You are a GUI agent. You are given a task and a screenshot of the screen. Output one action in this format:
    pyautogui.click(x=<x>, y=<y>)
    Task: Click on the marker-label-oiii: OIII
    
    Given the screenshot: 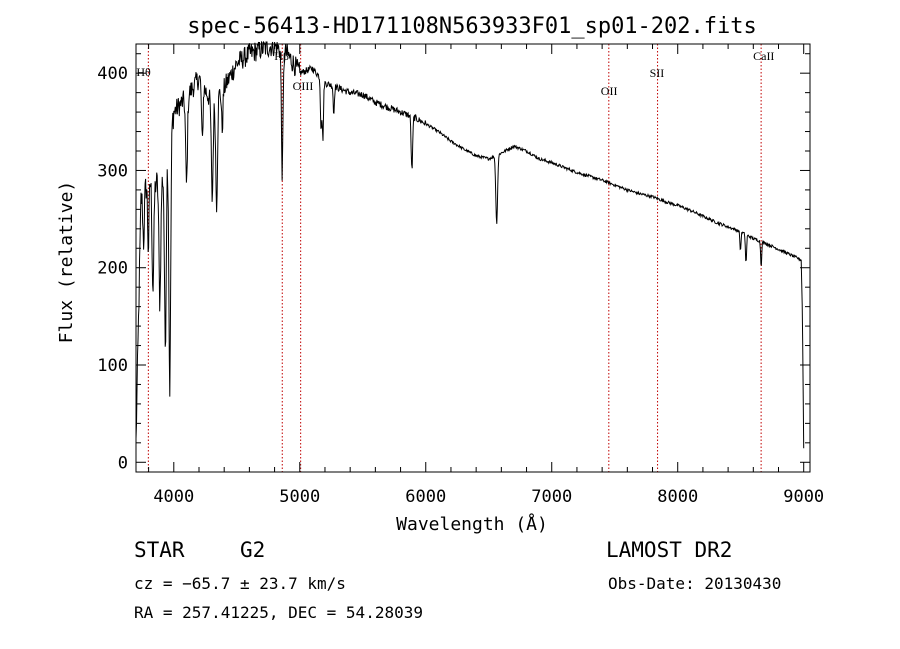 What is the action you would take?
    pyautogui.click(x=303, y=86)
    